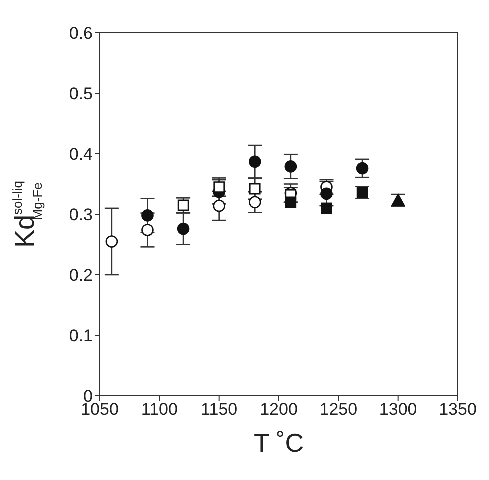 This screenshot has height=480, width=489. Describe the element at coordinates (81, 215) in the screenshot. I see `y-tick-label: 0.3` at that location.